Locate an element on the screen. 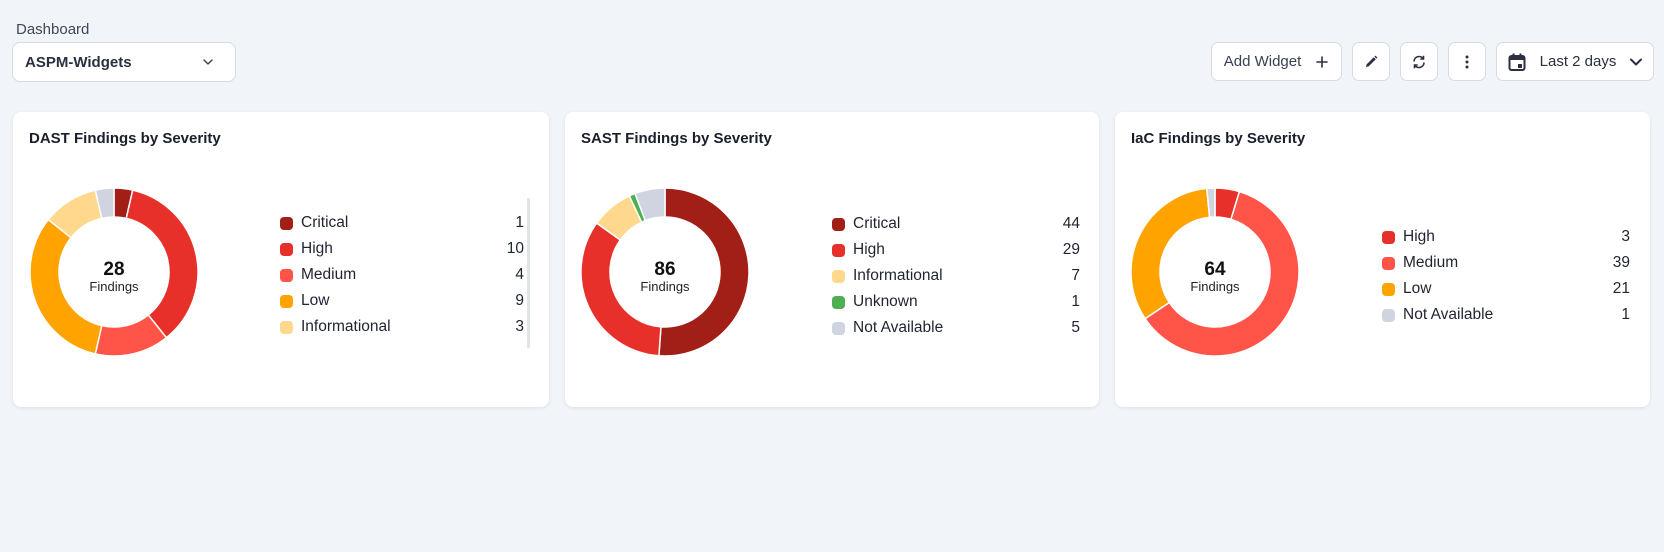 The height and width of the screenshot is (552, 1664). donut-center-total: 28 Findings is located at coordinates (114, 277).